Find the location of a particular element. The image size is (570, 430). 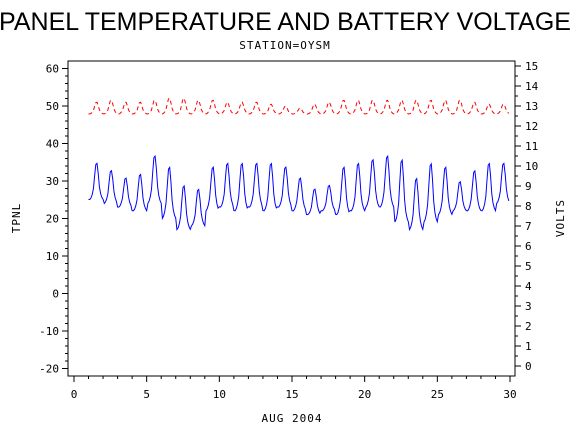

y-right-tick-label: 12 is located at coordinates (531, 126).